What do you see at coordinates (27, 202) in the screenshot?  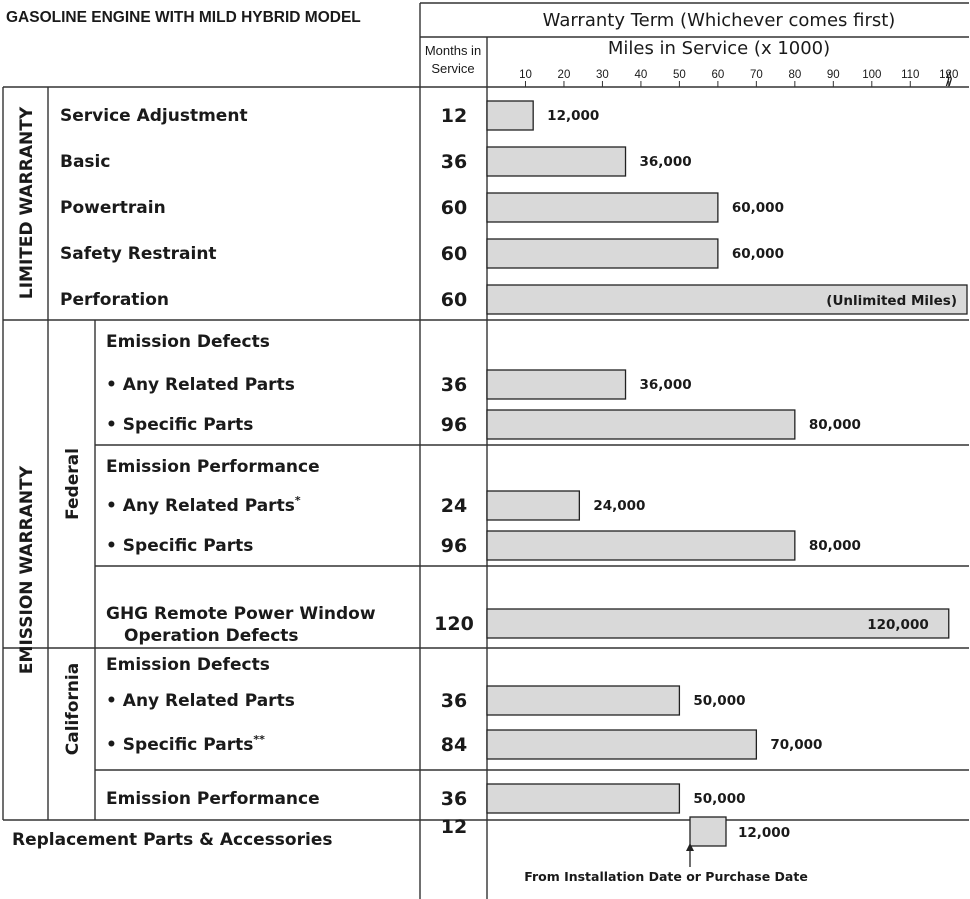 I see `section-limited-warranty: LIMITED WARRANTY` at bounding box center [27, 202].